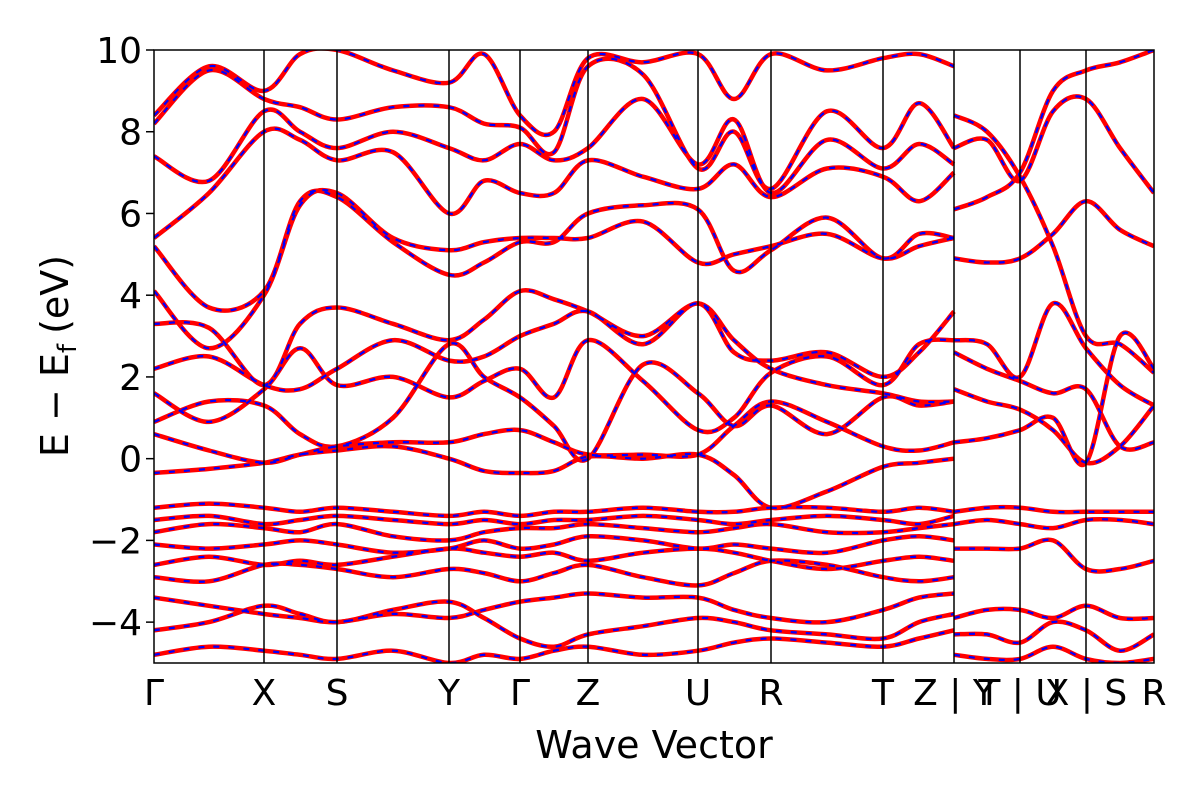  What do you see at coordinates (655, 693) in the screenshot?
I see `x-axis-ticks: Γ X S Y Γ Z U R T Z | YT | UX | S R` at bounding box center [655, 693].